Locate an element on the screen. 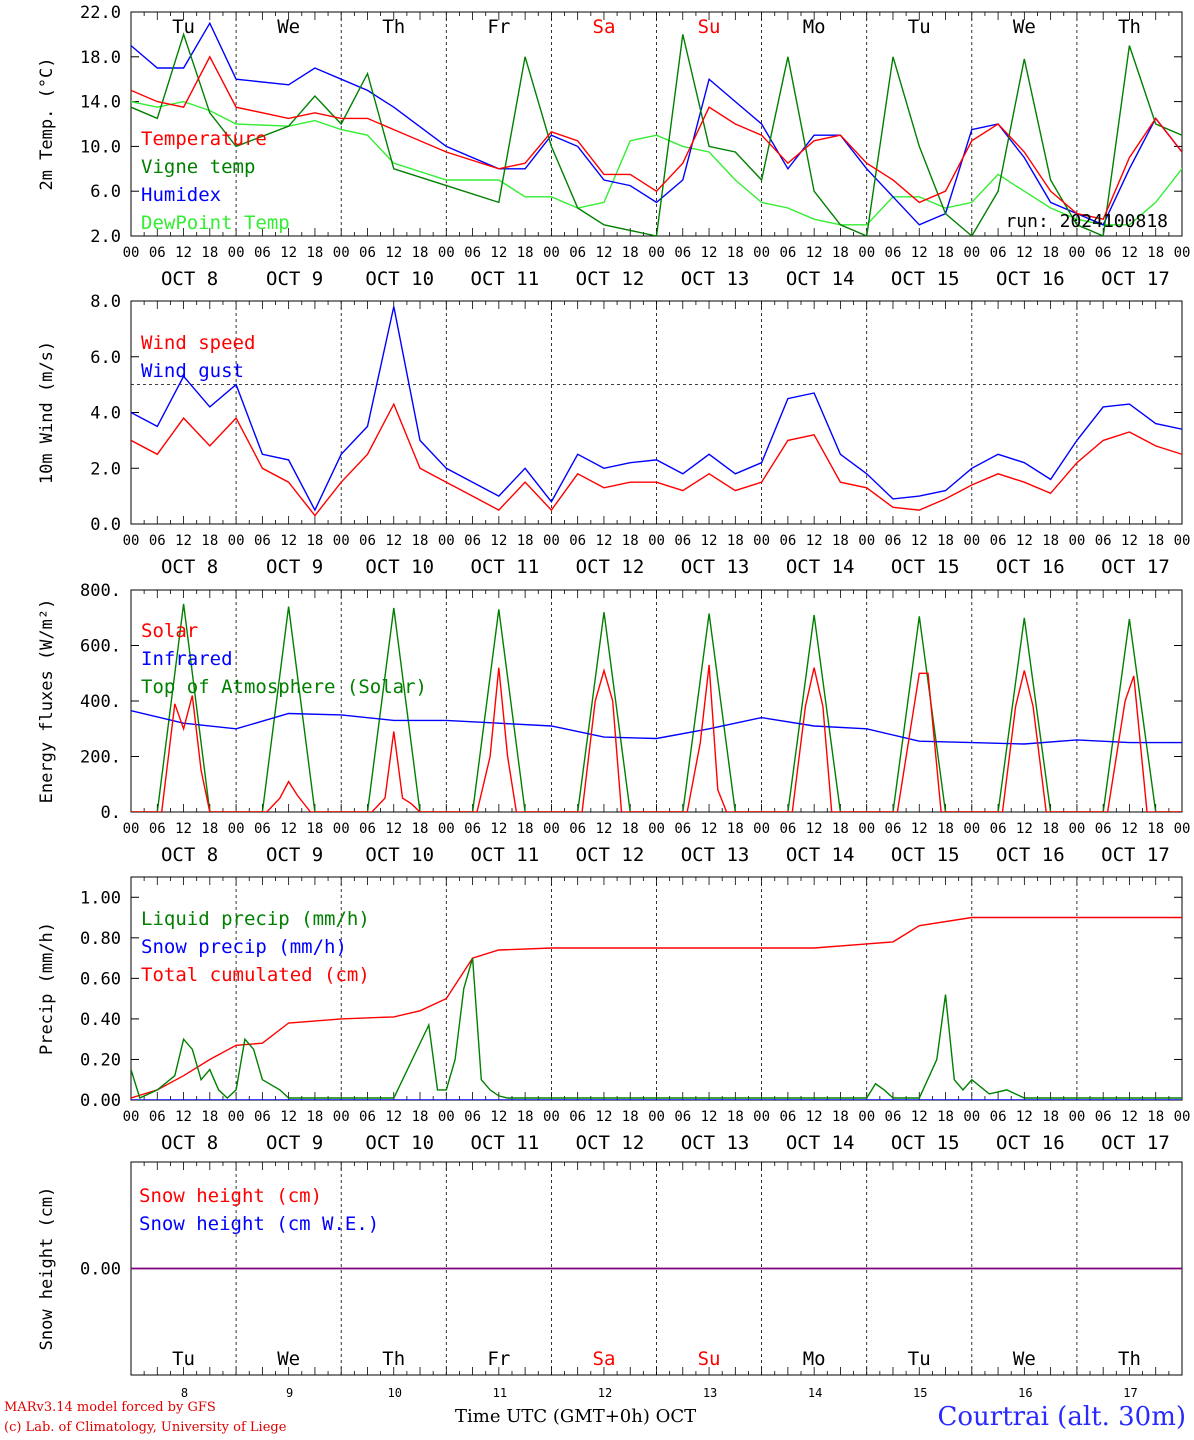 This screenshot has height=1440, width=1194. time-axis-title: Time UTC (GMT+0h) is located at coordinates (552, 1416).